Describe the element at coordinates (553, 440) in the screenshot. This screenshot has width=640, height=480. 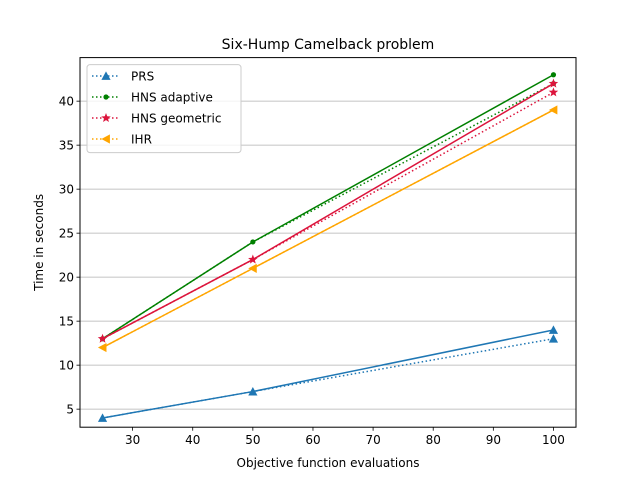
I see `x-tick-label: 100` at that location.